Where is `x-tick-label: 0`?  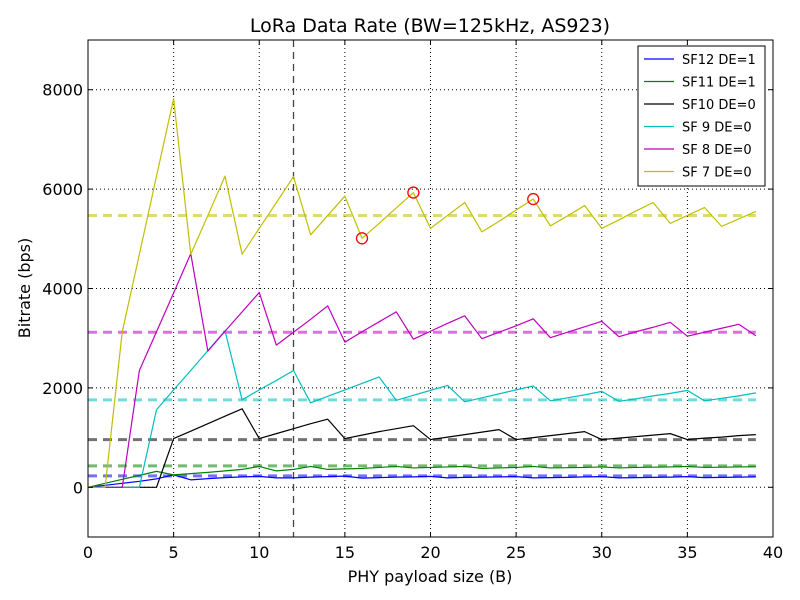
x-tick-label: 0 is located at coordinates (88, 552).